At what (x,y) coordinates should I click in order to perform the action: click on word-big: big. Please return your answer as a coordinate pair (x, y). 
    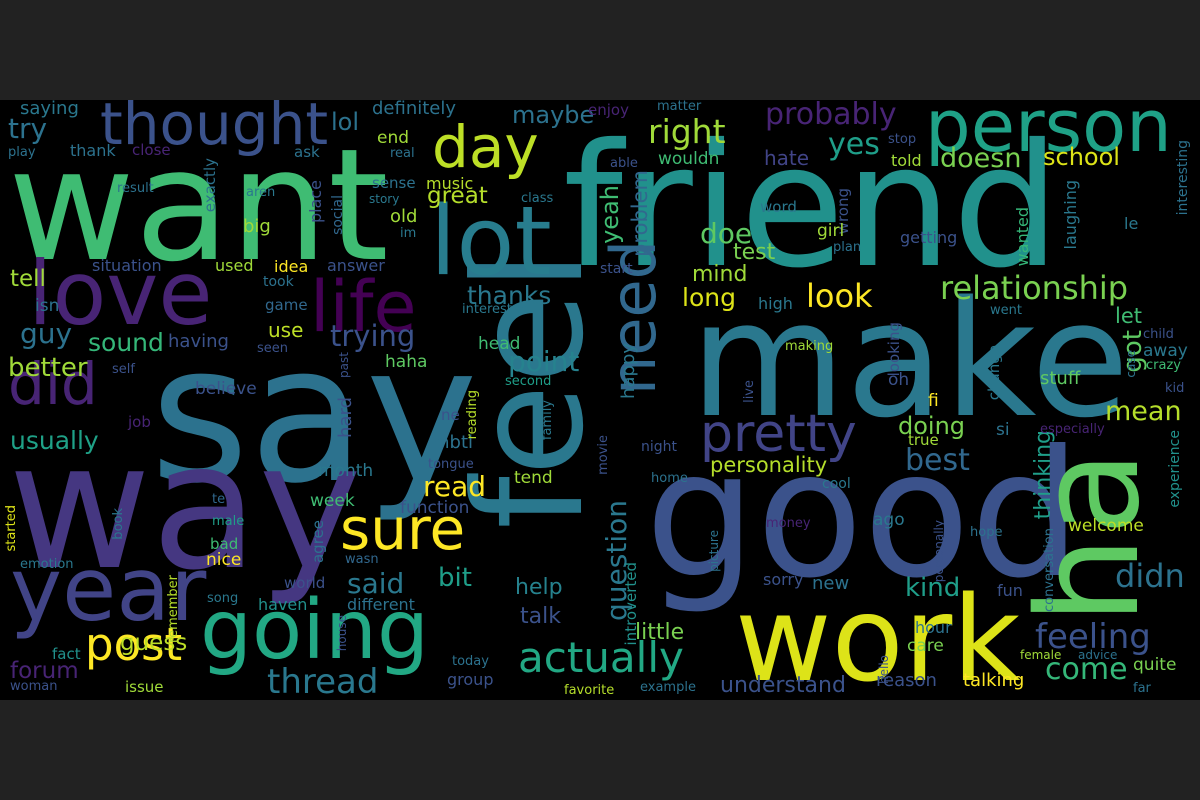
    Looking at the image, I should click on (257, 226).